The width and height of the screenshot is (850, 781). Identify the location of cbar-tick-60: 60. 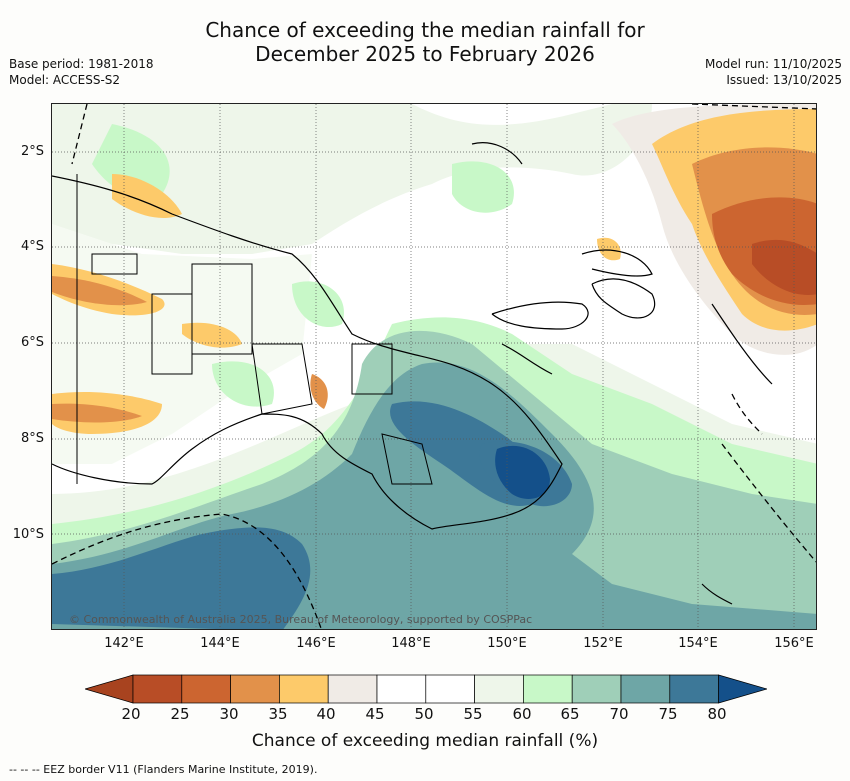
(522, 714).